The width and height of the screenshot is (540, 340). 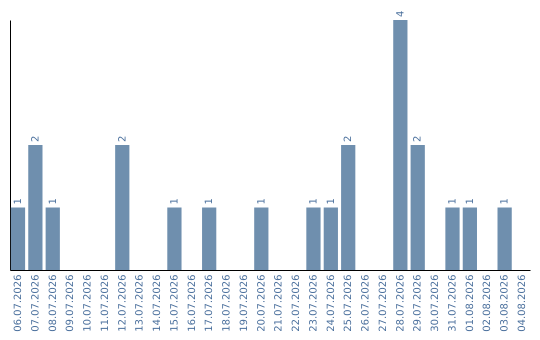 I want to click on x-tick-label: 09.07.2026, so click(x=70, y=303).